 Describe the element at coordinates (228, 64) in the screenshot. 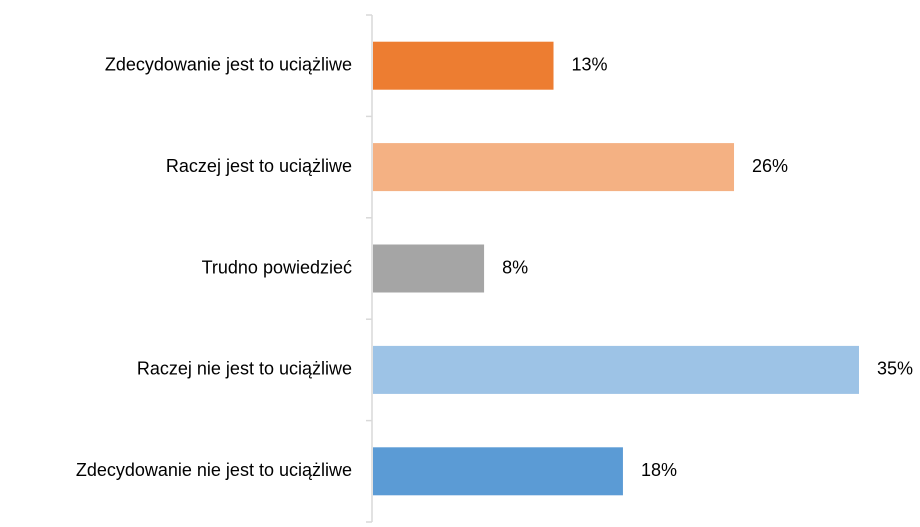

I see `category-label: Zdecydowanie jest to uciążliwe` at that location.